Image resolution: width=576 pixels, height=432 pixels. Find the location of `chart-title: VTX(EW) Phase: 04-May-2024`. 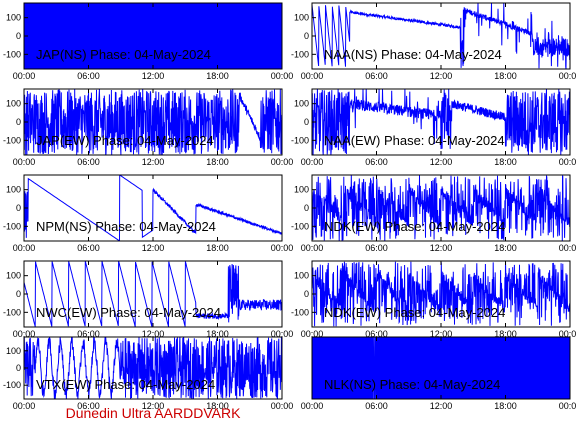

chart-title: VTX(EW) Phase: 04-May-2024 is located at coordinates (125, 384).